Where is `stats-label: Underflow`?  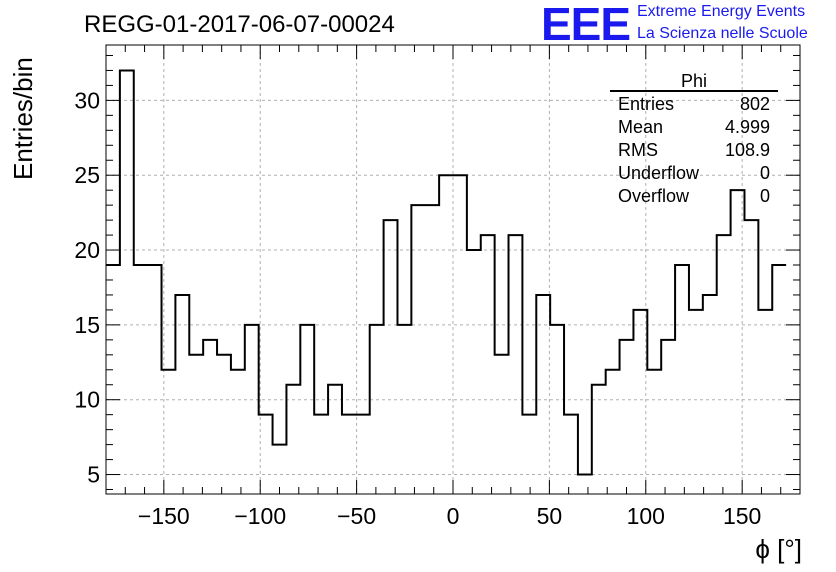 stats-label: Underflow is located at coordinates (659, 173).